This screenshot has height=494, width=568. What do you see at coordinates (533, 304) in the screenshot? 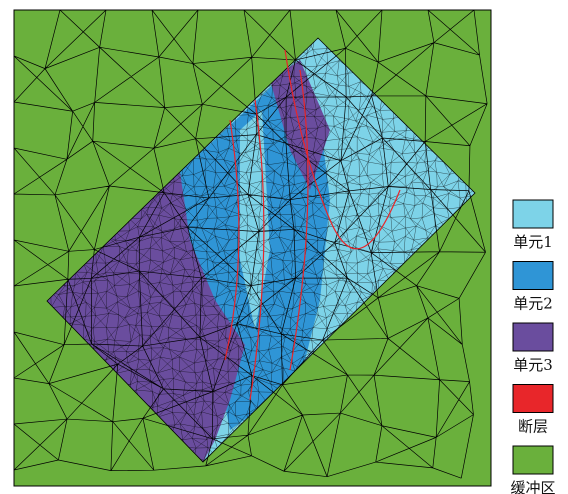
I see `legend-label: 单元2` at bounding box center [533, 304].